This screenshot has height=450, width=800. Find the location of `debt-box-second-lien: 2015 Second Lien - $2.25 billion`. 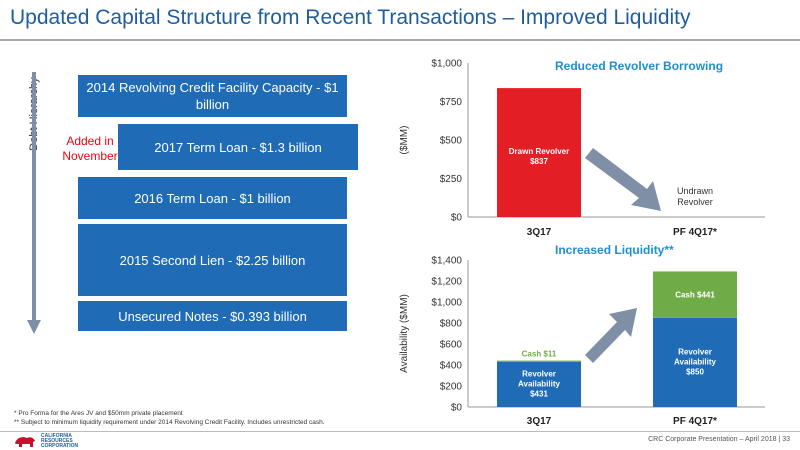

debt-box-second-lien: 2015 Second Lien - $2.25 billion is located at coordinates (212, 260).